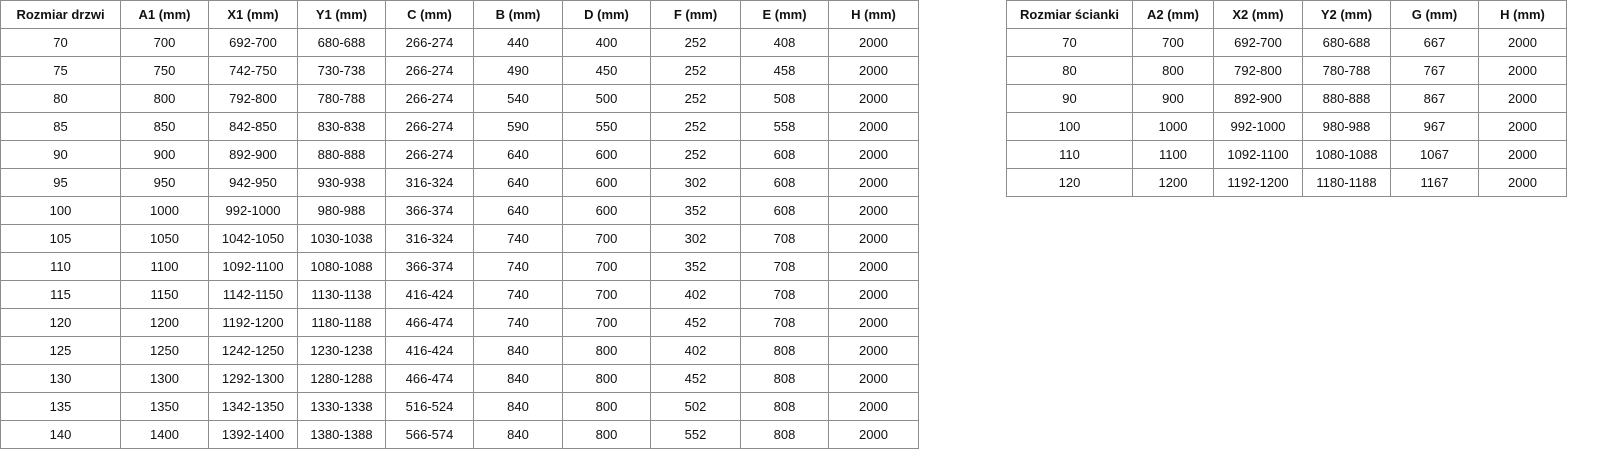 This screenshot has height=459, width=1600. Describe the element at coordinates (253, 14) in the screenshot. I see `column-header: X1 (mm)` at that location.